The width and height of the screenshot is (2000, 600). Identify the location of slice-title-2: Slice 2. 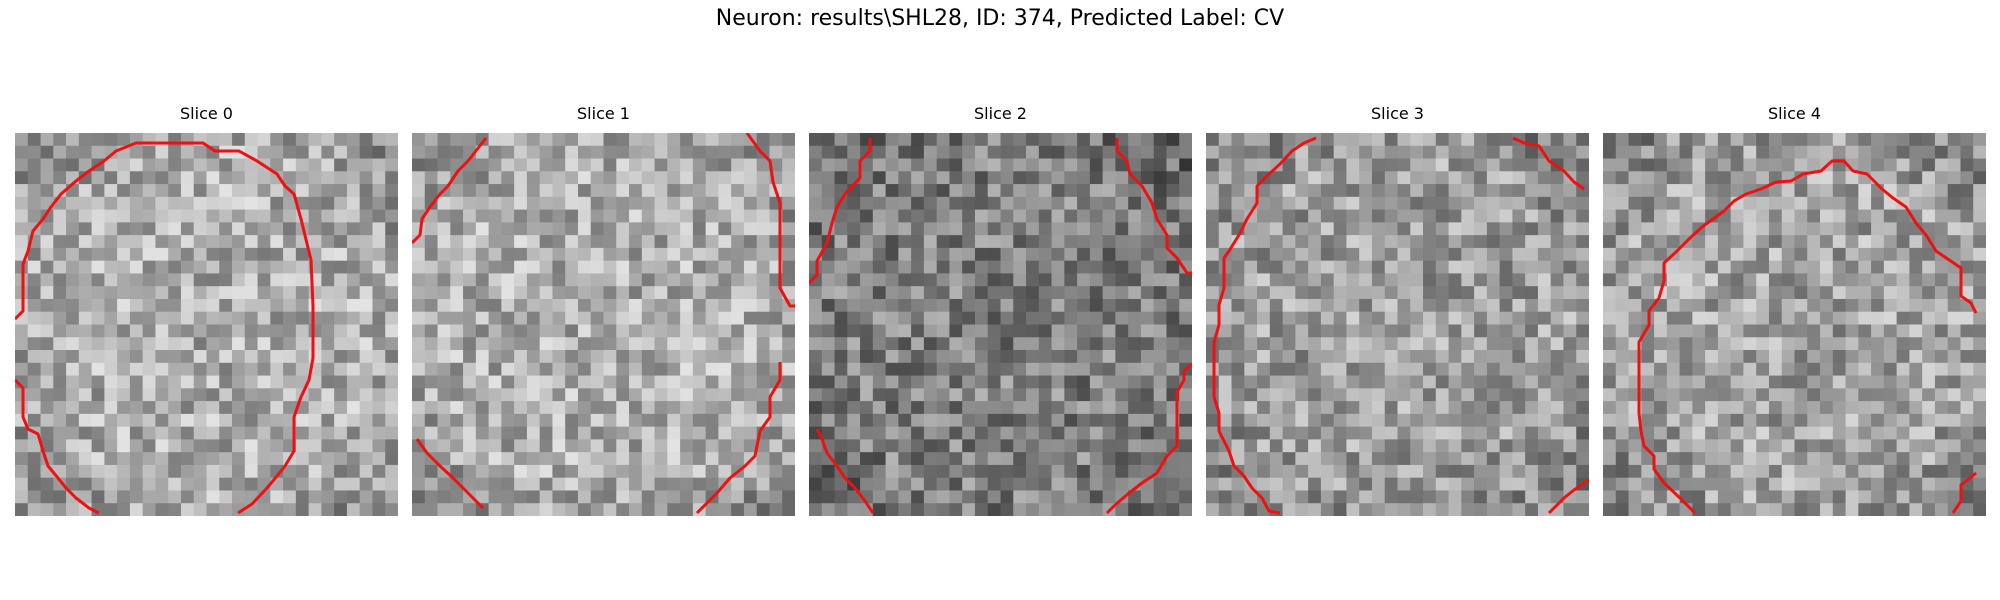
(1000, 113).